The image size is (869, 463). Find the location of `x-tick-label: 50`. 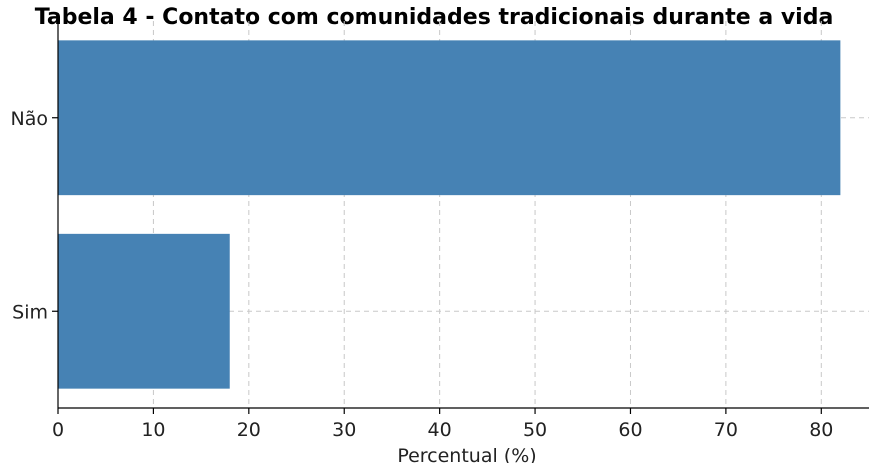

x-tick-label: 50 is located at coordinates (535, 430).